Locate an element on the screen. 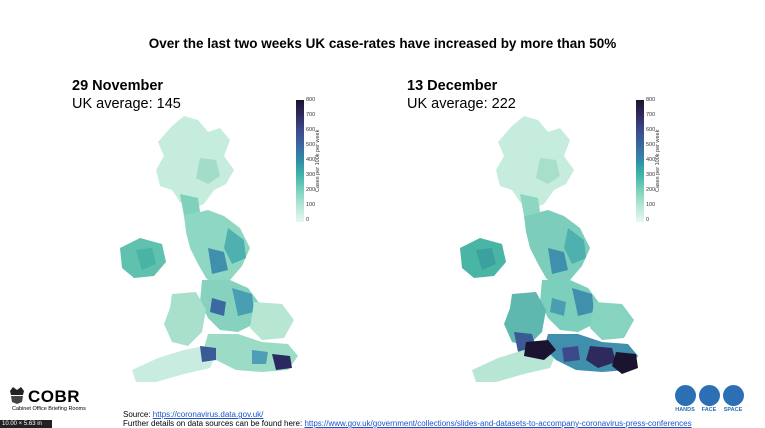 The width and height of the screenshot is (765, 428). face-label: FACE is located at coordinates (709, 410).